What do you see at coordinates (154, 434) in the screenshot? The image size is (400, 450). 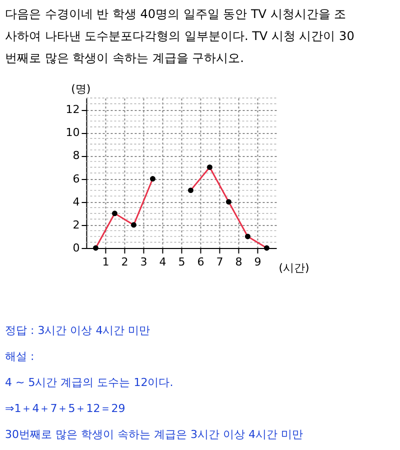 I see `text: 30번째로 많은 학생이 속하는 계급은 3시간 이상 4시간 미만` at bounding box center [154, 434].